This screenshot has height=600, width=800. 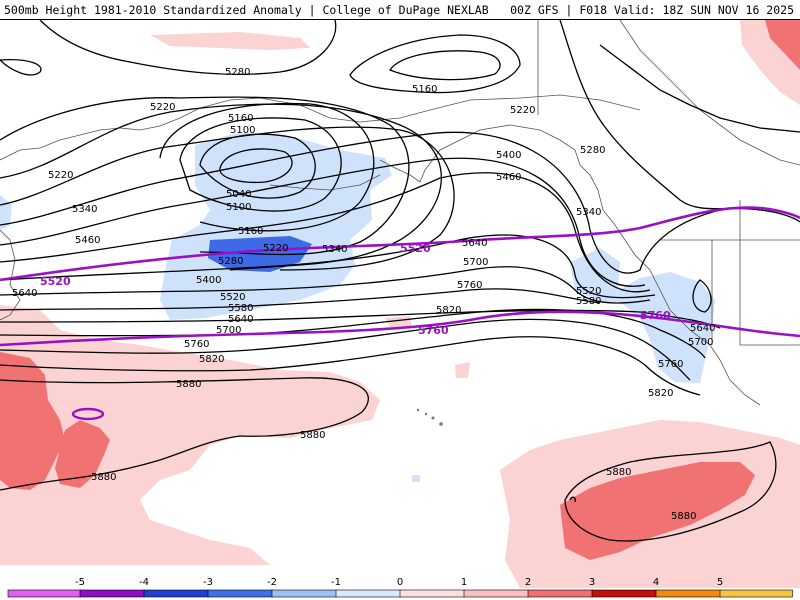 What do you see at coordinates (208, 582) in the screenshot?
I see `colorbar-tick: -3` at bounding box center [208, 582].